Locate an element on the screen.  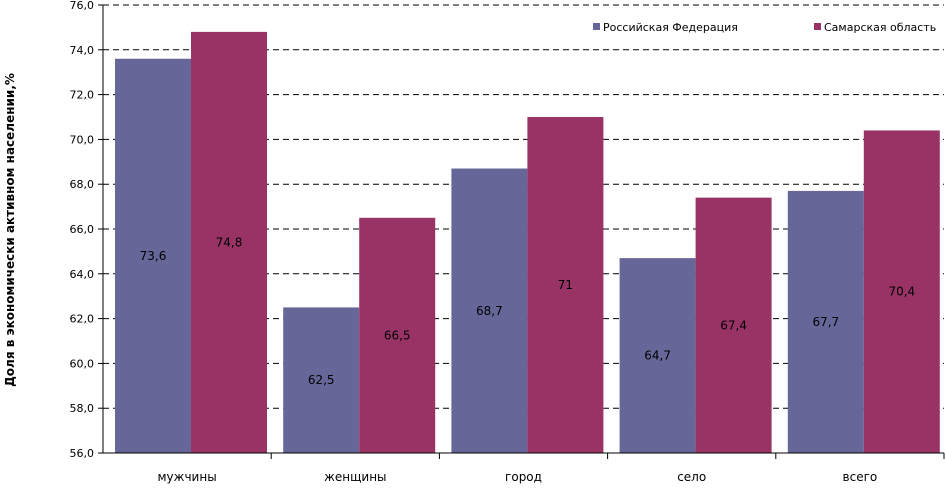
data-label: 68,7 is located at coordinates (489, 311).